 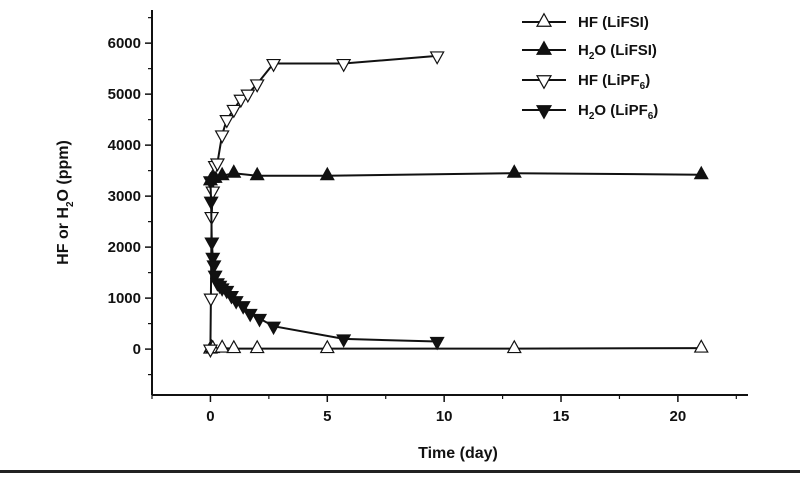 What do you see at coordinates (124, 196) in the screenshot?
I see `y-tick-label: 3000` at bounding box center [124, 196].